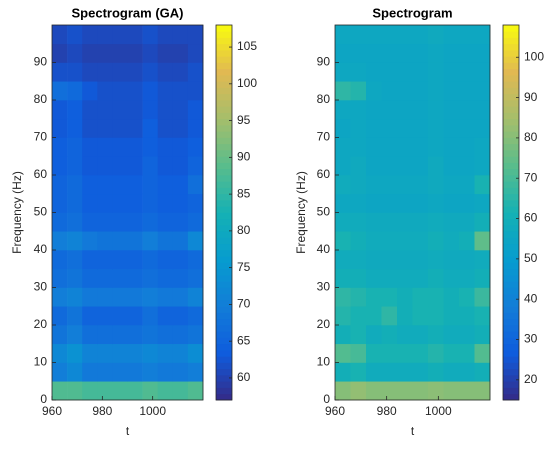  I want to click on y-axis-label: Frequency (Hz), so click(17, 212).